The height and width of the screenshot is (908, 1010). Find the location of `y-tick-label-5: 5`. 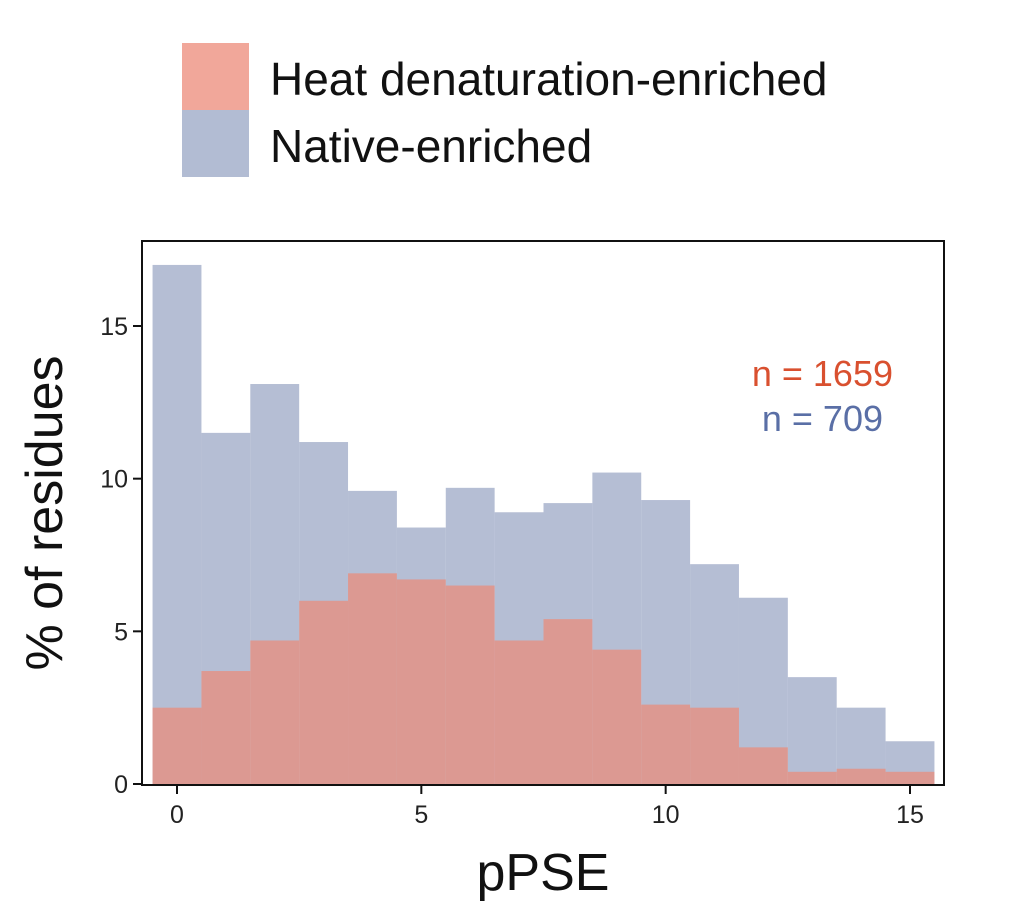

y-tick-label-5: 5 is located at coordinates (121, 632).